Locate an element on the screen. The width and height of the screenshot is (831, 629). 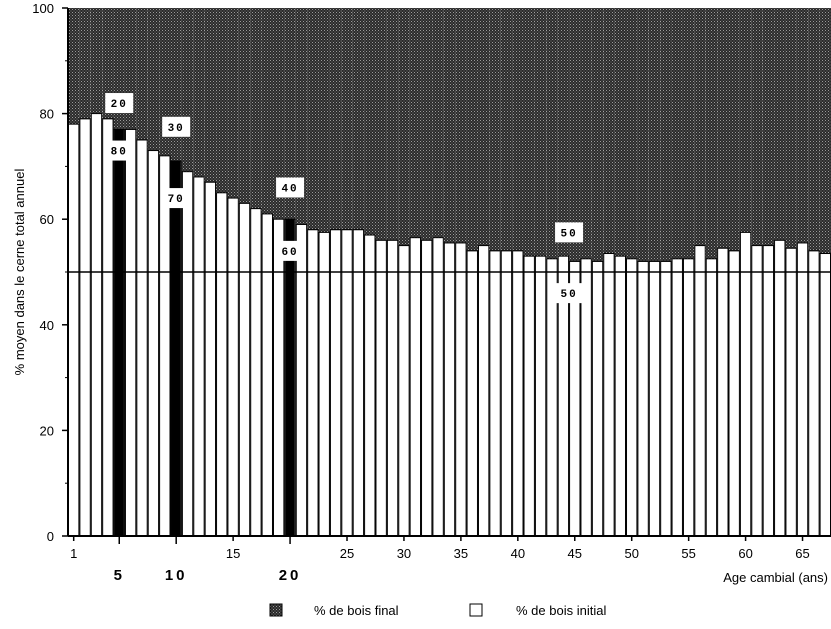
x-tick-label: 55 is located at coordinates (688, 553).